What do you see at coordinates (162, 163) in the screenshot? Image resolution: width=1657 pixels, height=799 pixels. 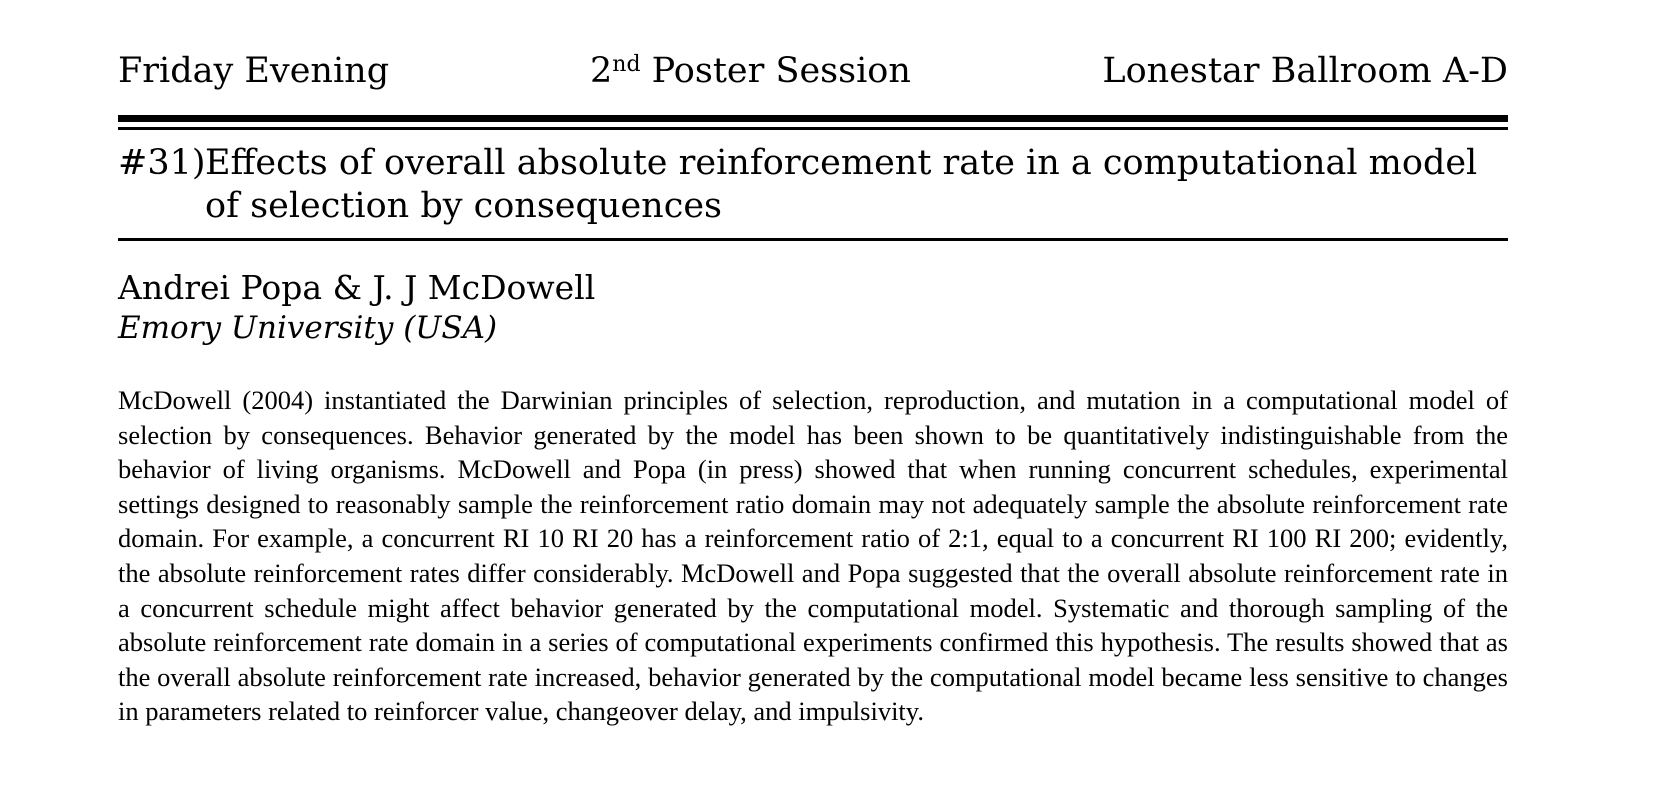 I see `poster-number: #31)` at bounding box center [162, 163].